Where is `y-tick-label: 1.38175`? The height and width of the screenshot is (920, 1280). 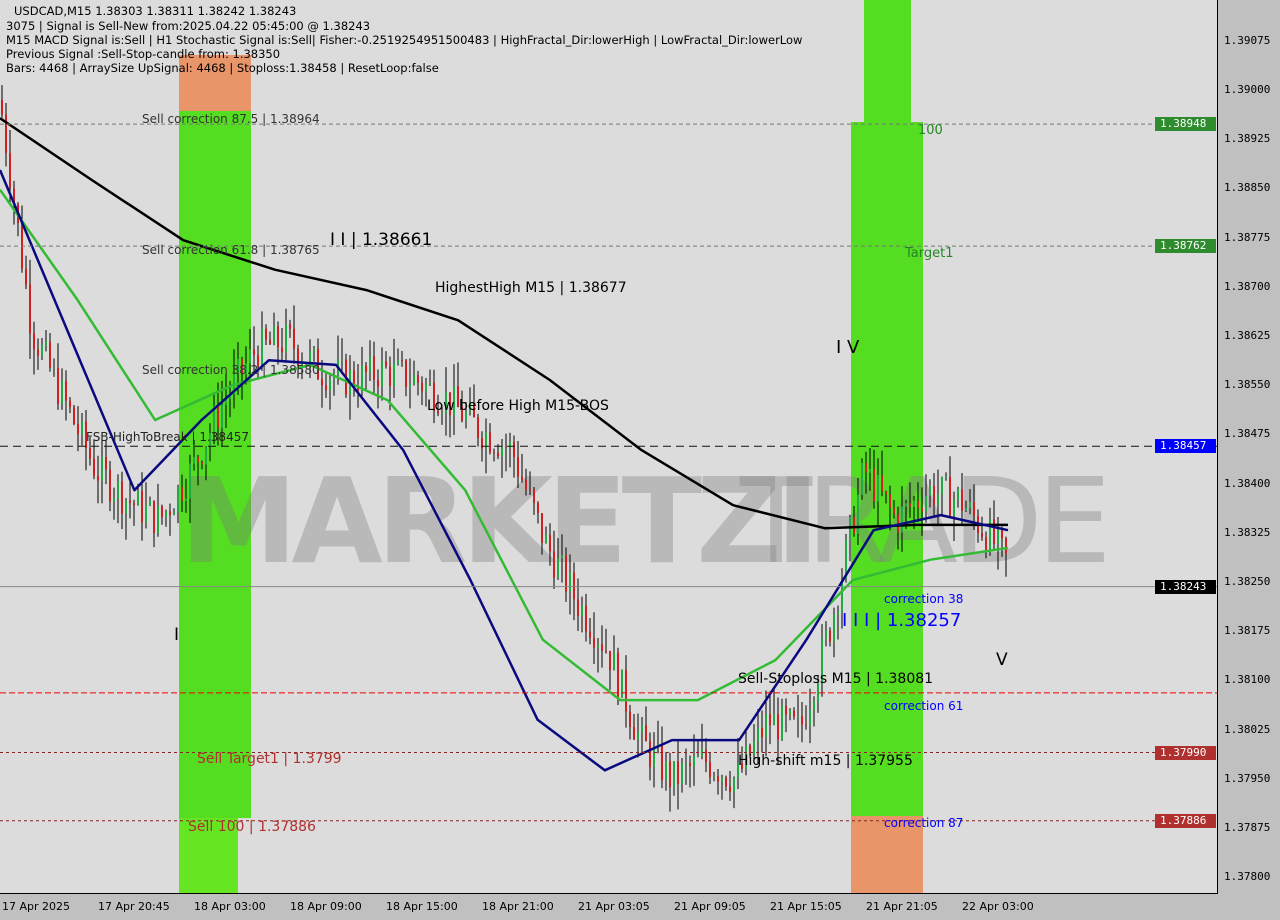
y-tick-label: 1.38175 is located at coordinates (1247, 631).